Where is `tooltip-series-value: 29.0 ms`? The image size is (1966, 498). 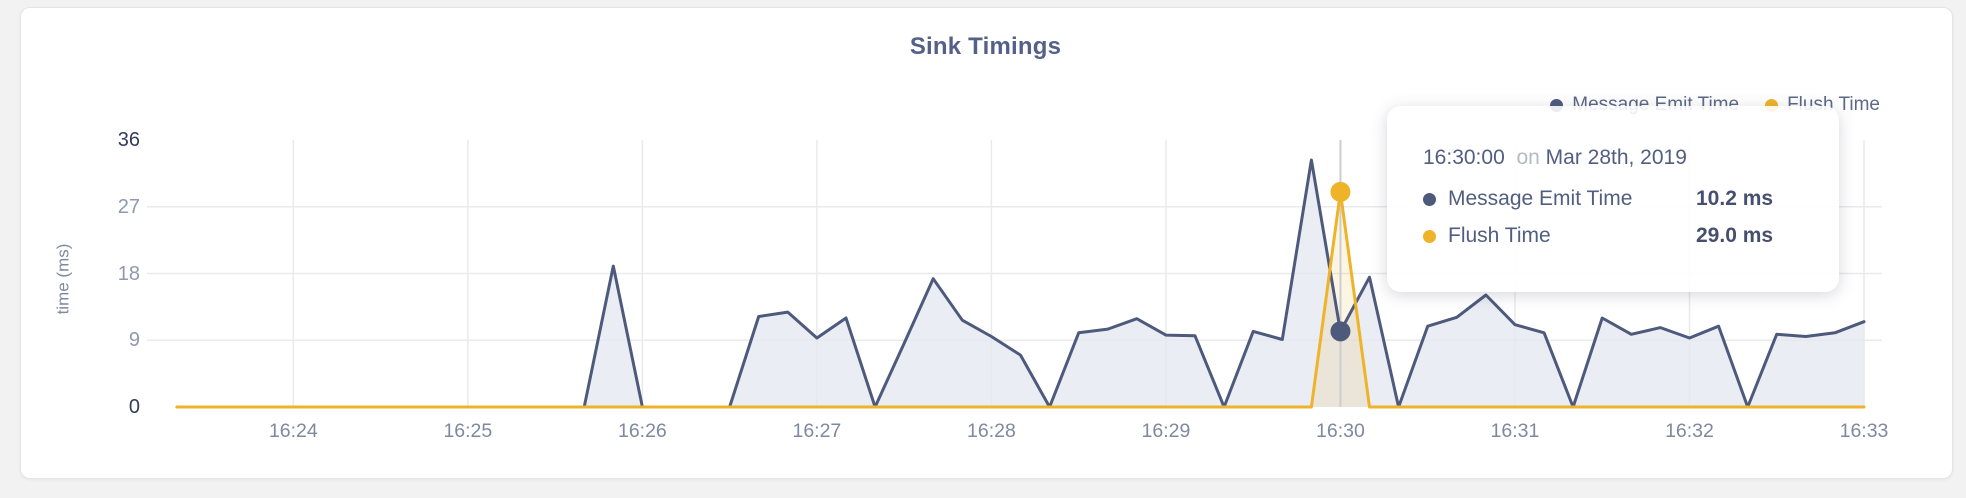 tooltip-series-value: 29.0 ms is located at coordinates (1735, 235).